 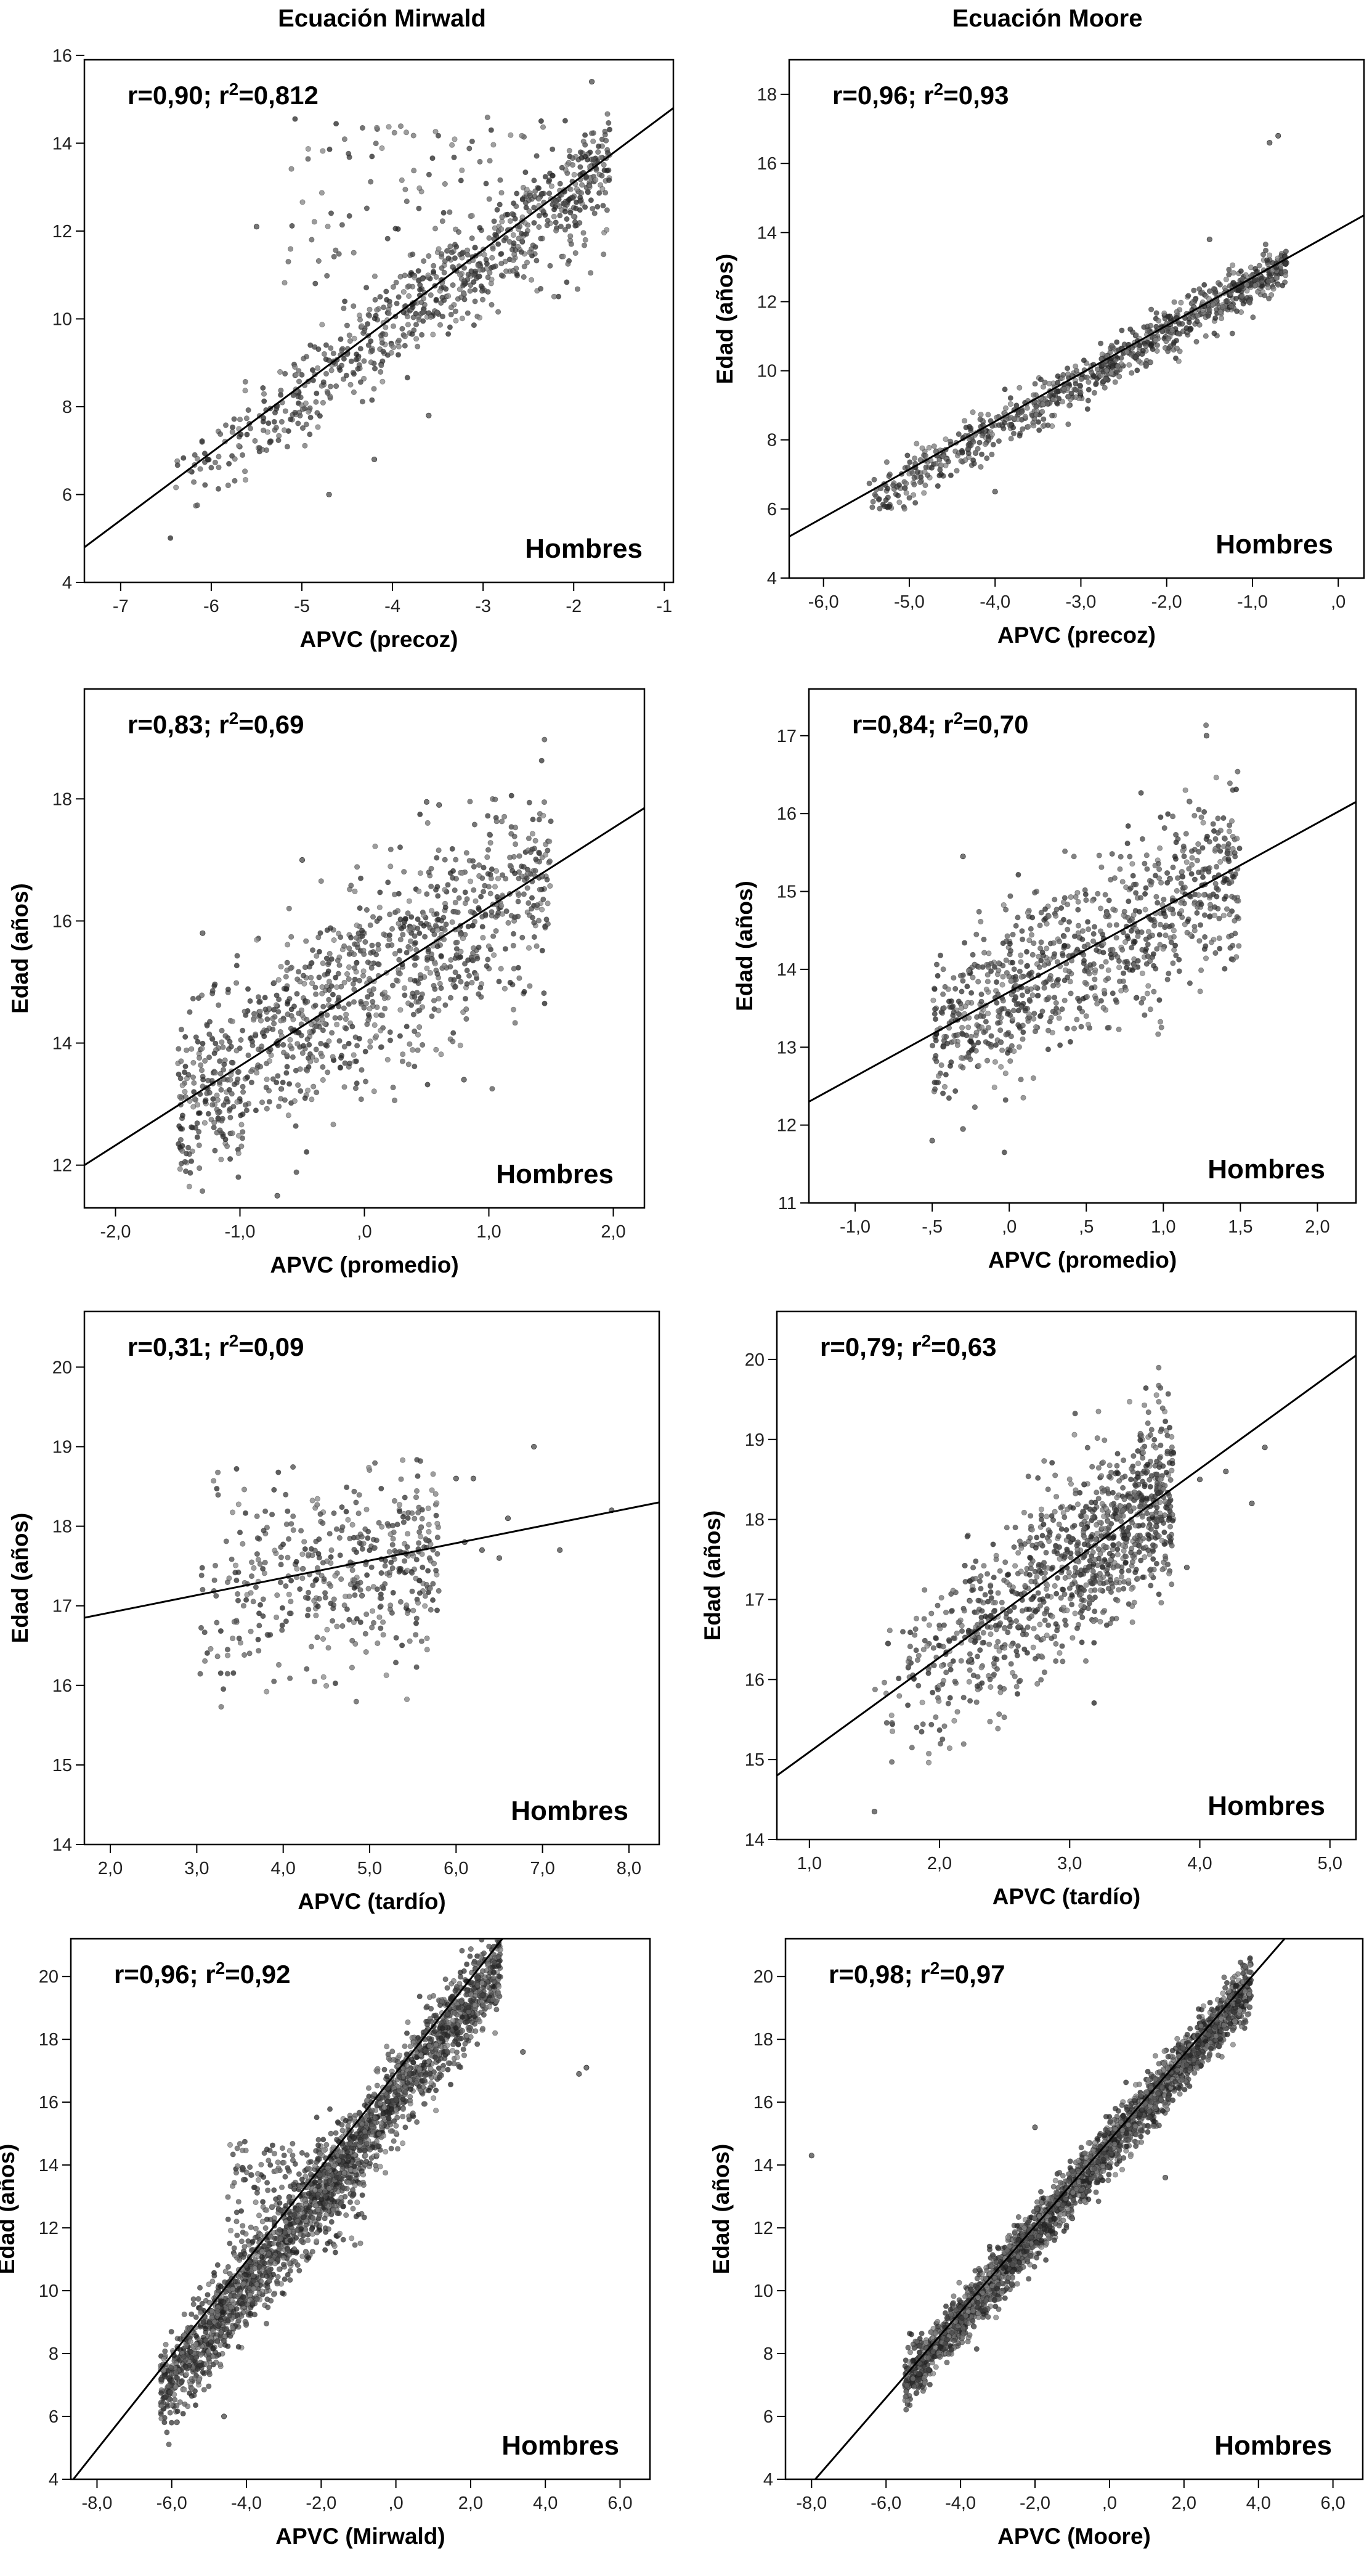 What do you see at coordinates (772, 579) in the screenshot?
I see `y-tick-label: 4` at bounding box center [772, 579].